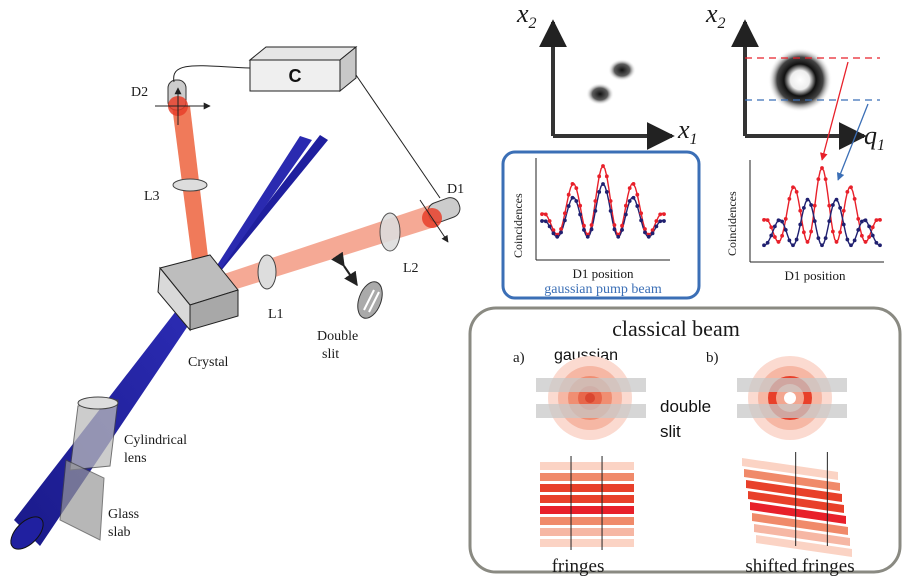 This screenshot has height=576, width=904. Describe the element at coordinates (152, 196) in the screenshot. I see `label-l3: L3` at that location.